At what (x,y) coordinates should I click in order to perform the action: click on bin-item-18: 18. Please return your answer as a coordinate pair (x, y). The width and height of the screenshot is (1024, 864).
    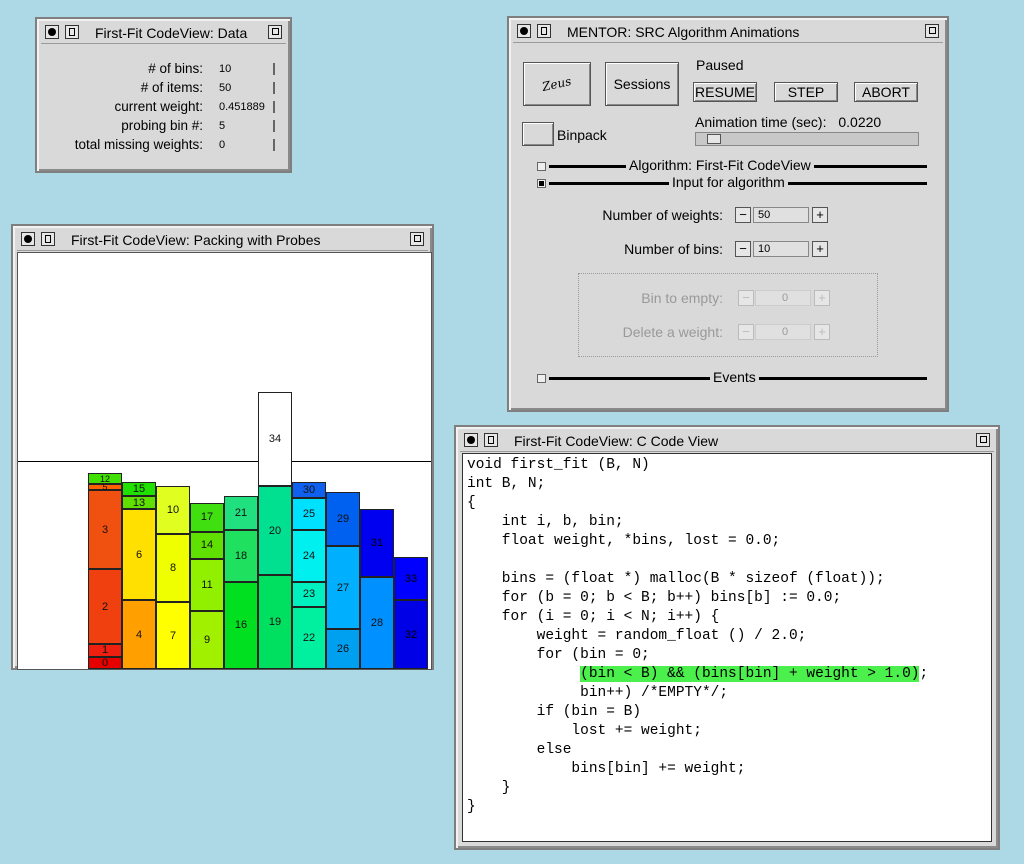
    Looking at the image, I should click on (241, 555).